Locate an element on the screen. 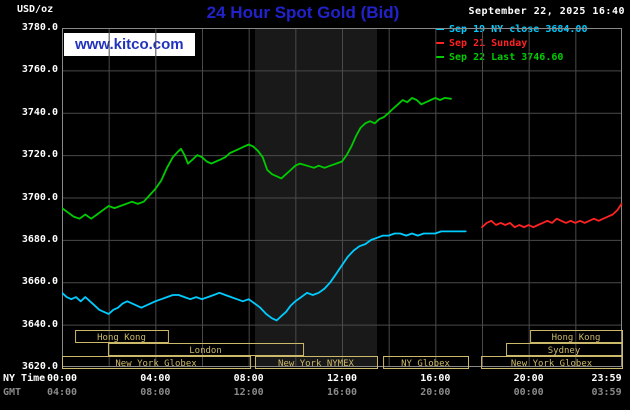 This screenshot has width=630, height=410. x-axis-timezone-label-ny: NY Time is located at coordinates (24, 378).